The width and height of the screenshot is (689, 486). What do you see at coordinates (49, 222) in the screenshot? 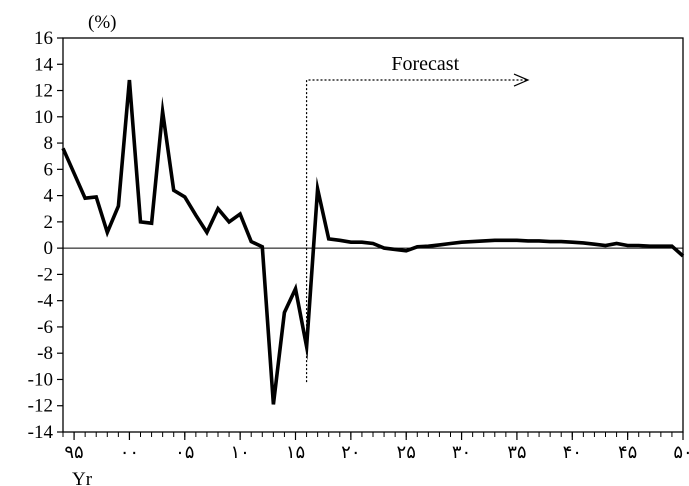
I see `y-tick-label: 2` at bounding box center [49, 222].